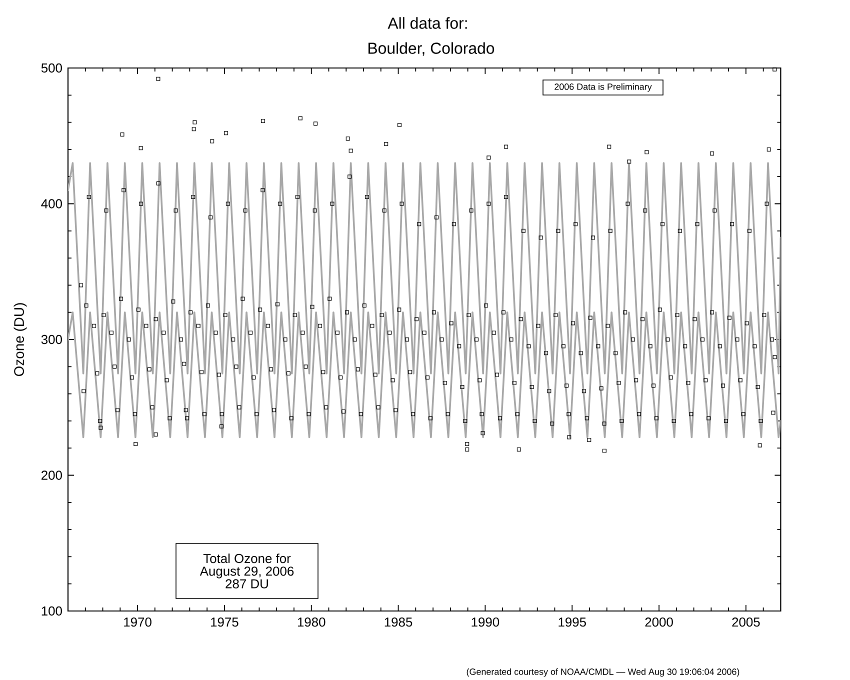 The width and height of the screenshot is (850, 680). What do you see at coordinates (52, 611) in the screenshot?
I see `y-tick-label: 100` at bounding box center [52, 611].